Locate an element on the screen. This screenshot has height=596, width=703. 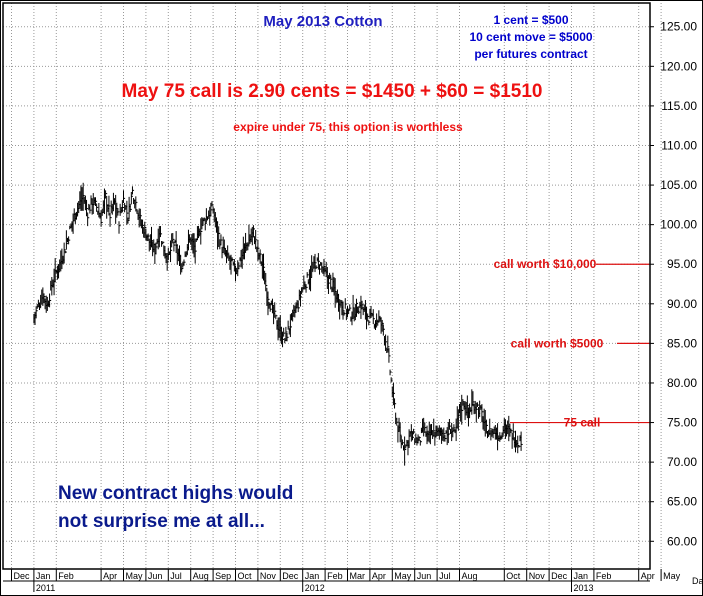
level-label: call worth $10,000 is located at coordinates (545, 264).